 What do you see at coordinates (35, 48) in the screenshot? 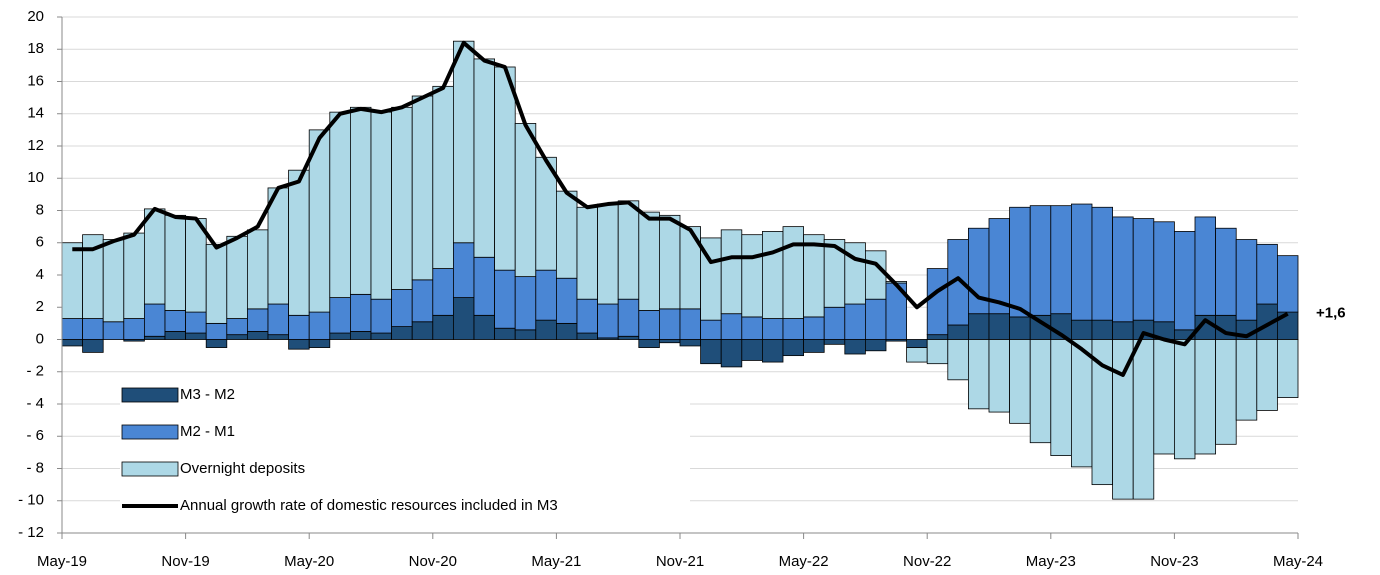
I see `y-tick-label: 18` at bounding box center [35, 48].